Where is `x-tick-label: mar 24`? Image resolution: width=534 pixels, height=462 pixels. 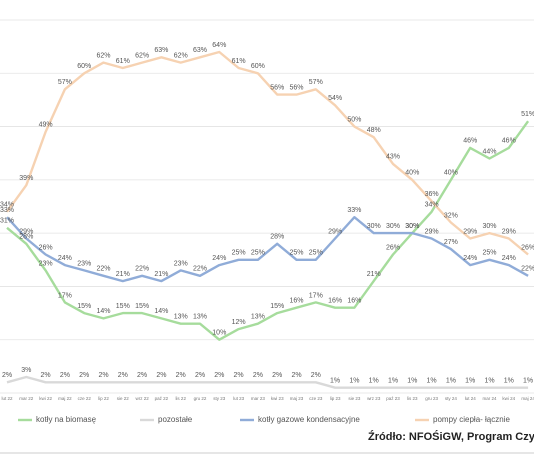 x-tick-label: mar 24 is located at coordinates (489, 398).